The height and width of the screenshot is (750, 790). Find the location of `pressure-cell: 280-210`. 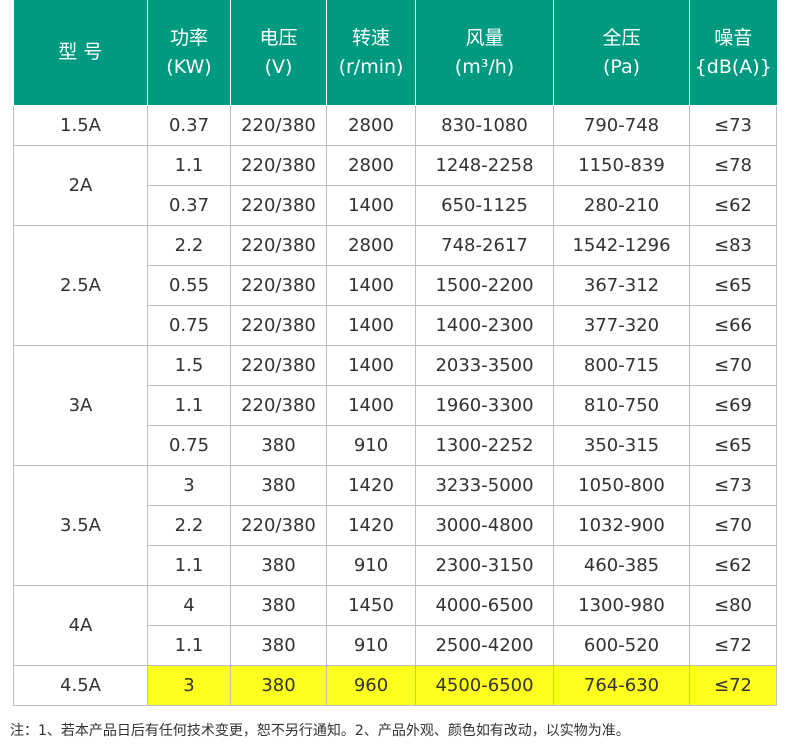

pressure-cell: 280-210 is located at coordinates (621, 205).